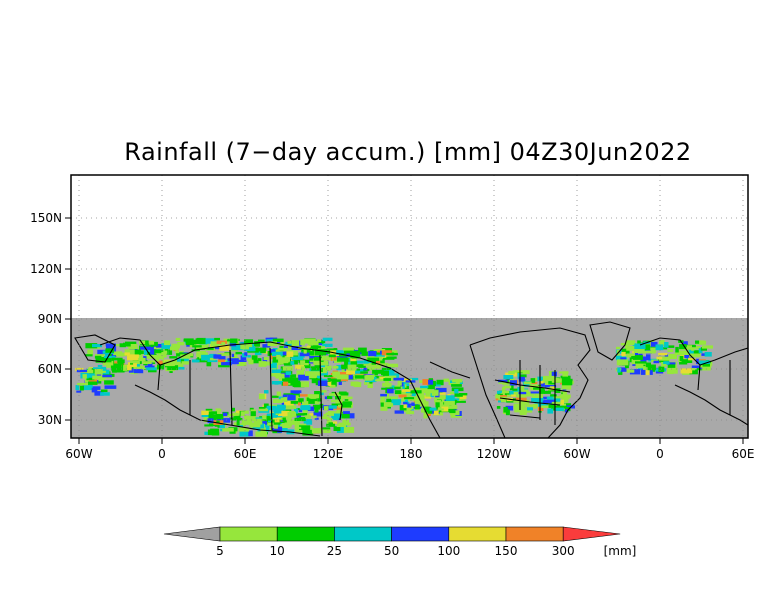  What do you see at coordinates (506, 551) in the screenshot?
I see `colorbar-label: 150` at bounding box center [506, 551].